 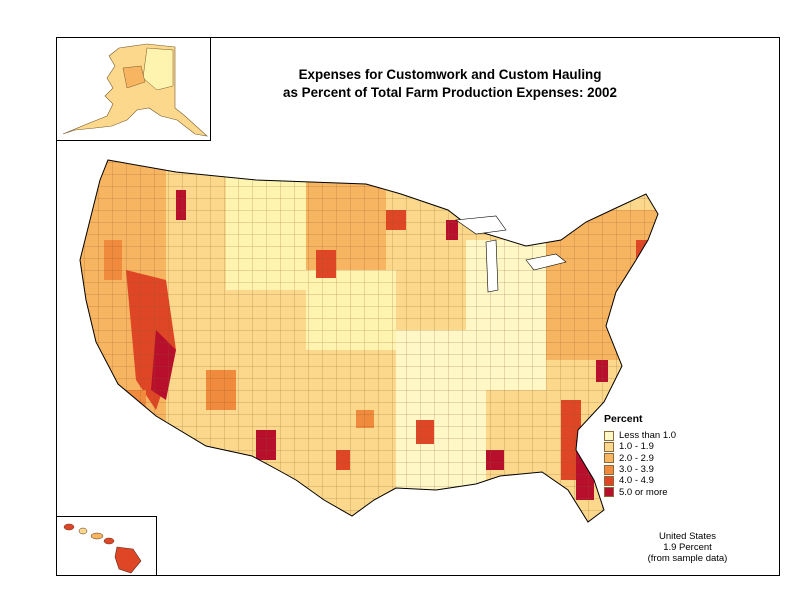 I want to click on legend-label: Less than 1.0, so click(x=648, y=436).